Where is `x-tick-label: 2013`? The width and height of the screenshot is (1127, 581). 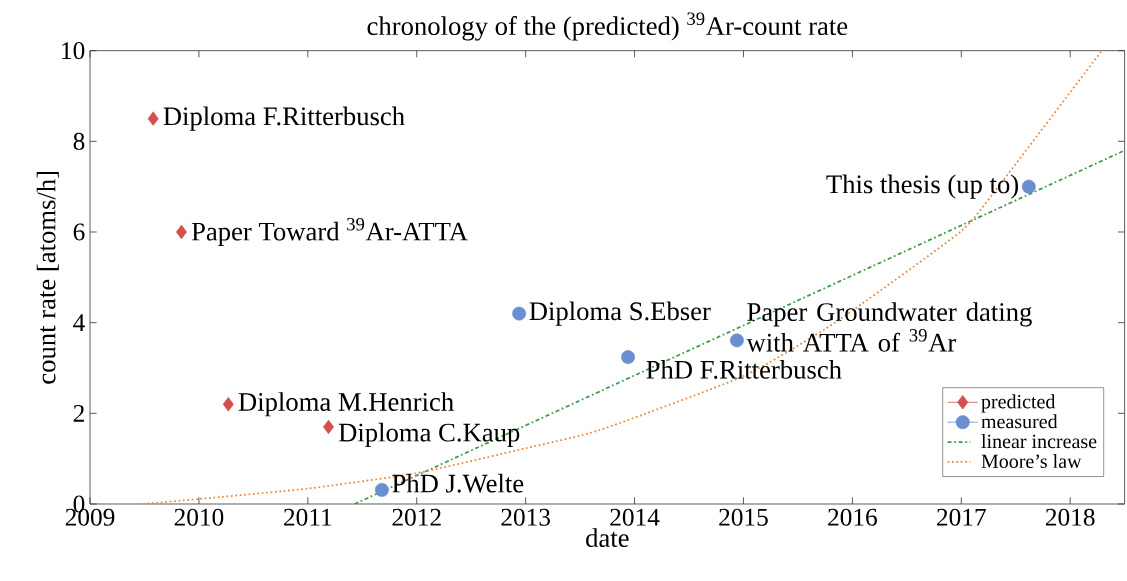
x-tick-label: 2013 is located at coordinates (525, 517).